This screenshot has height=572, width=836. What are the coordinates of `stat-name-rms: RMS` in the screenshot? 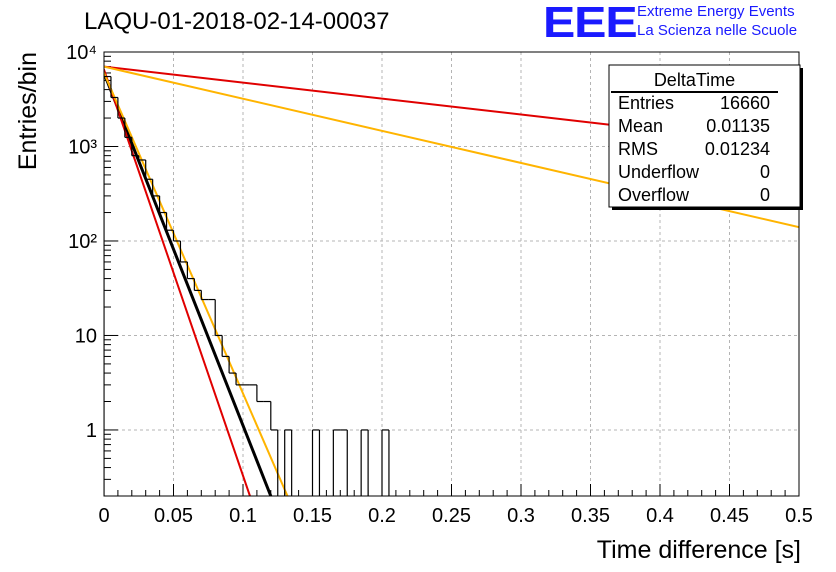 It's located at (638, 149).